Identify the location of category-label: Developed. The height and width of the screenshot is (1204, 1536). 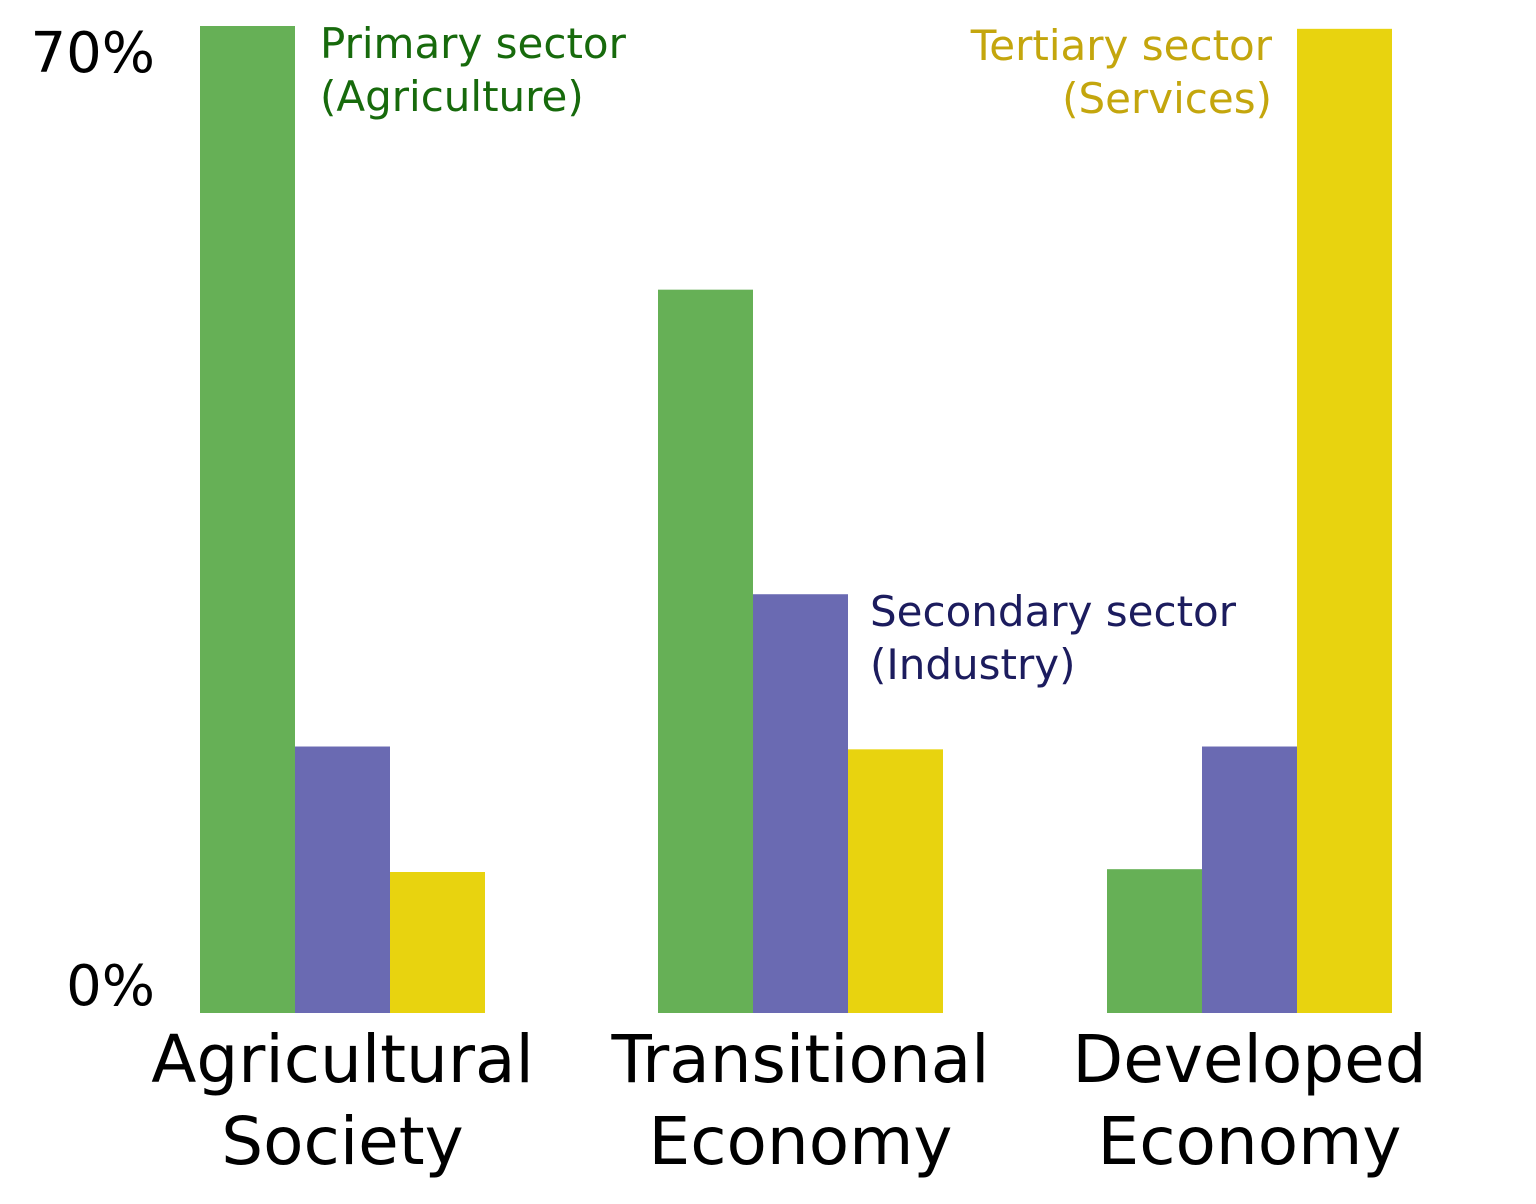
(1249, 1059).